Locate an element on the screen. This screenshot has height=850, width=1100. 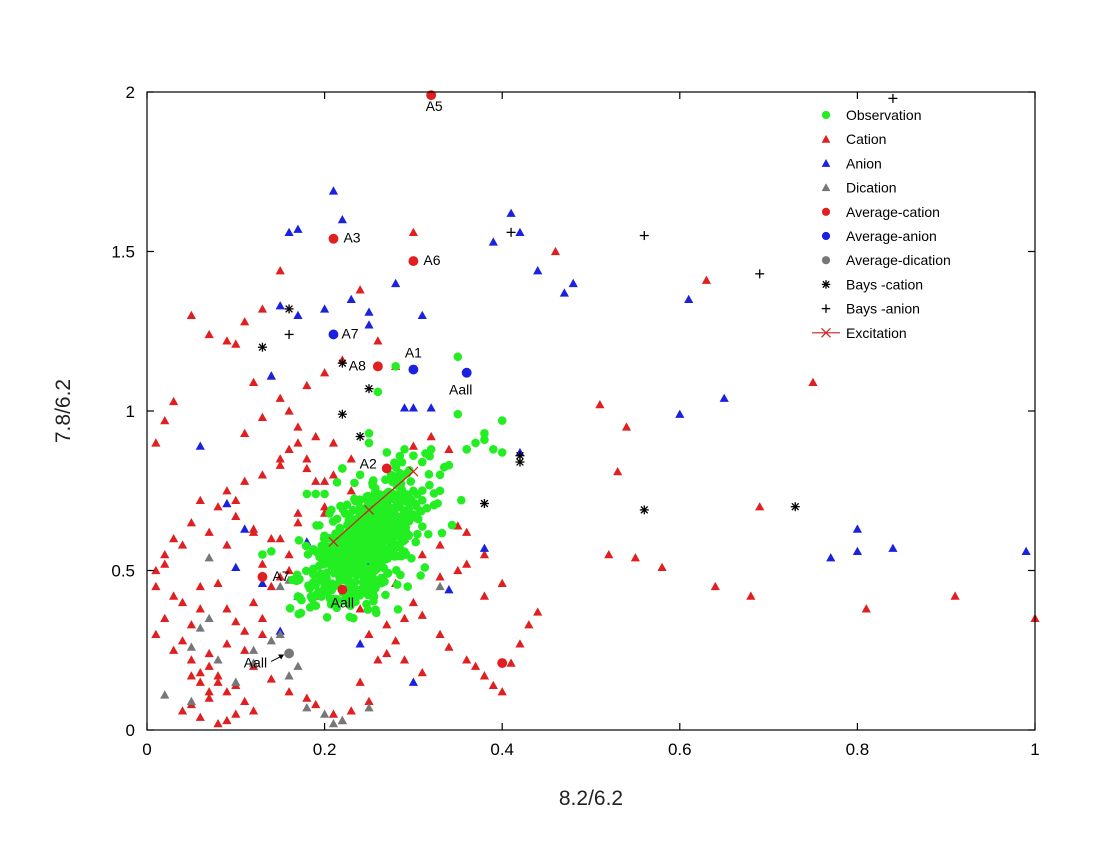
legend-item-observation: Observation is located at coordinates (871, 115).